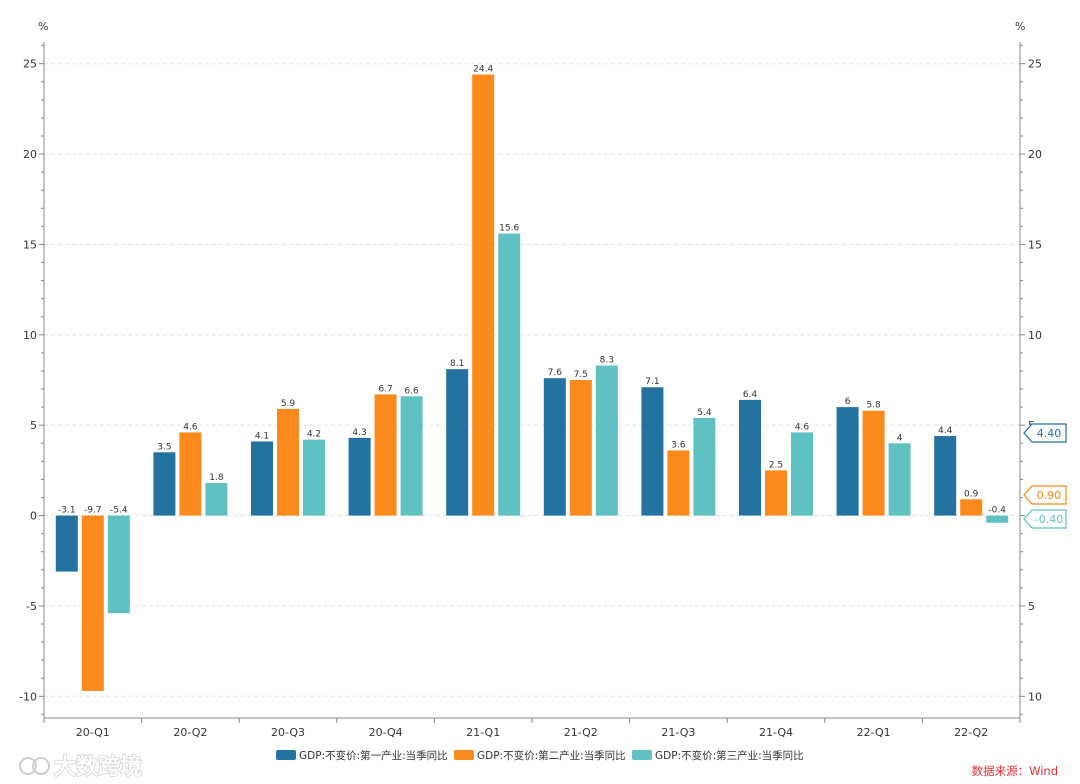  What do you see at coordinates (551, 755) in the screenshot?
I see `legend-label-secondary: GDP:不变价:第二产业:当季同比` at bounding box center [551, 755].